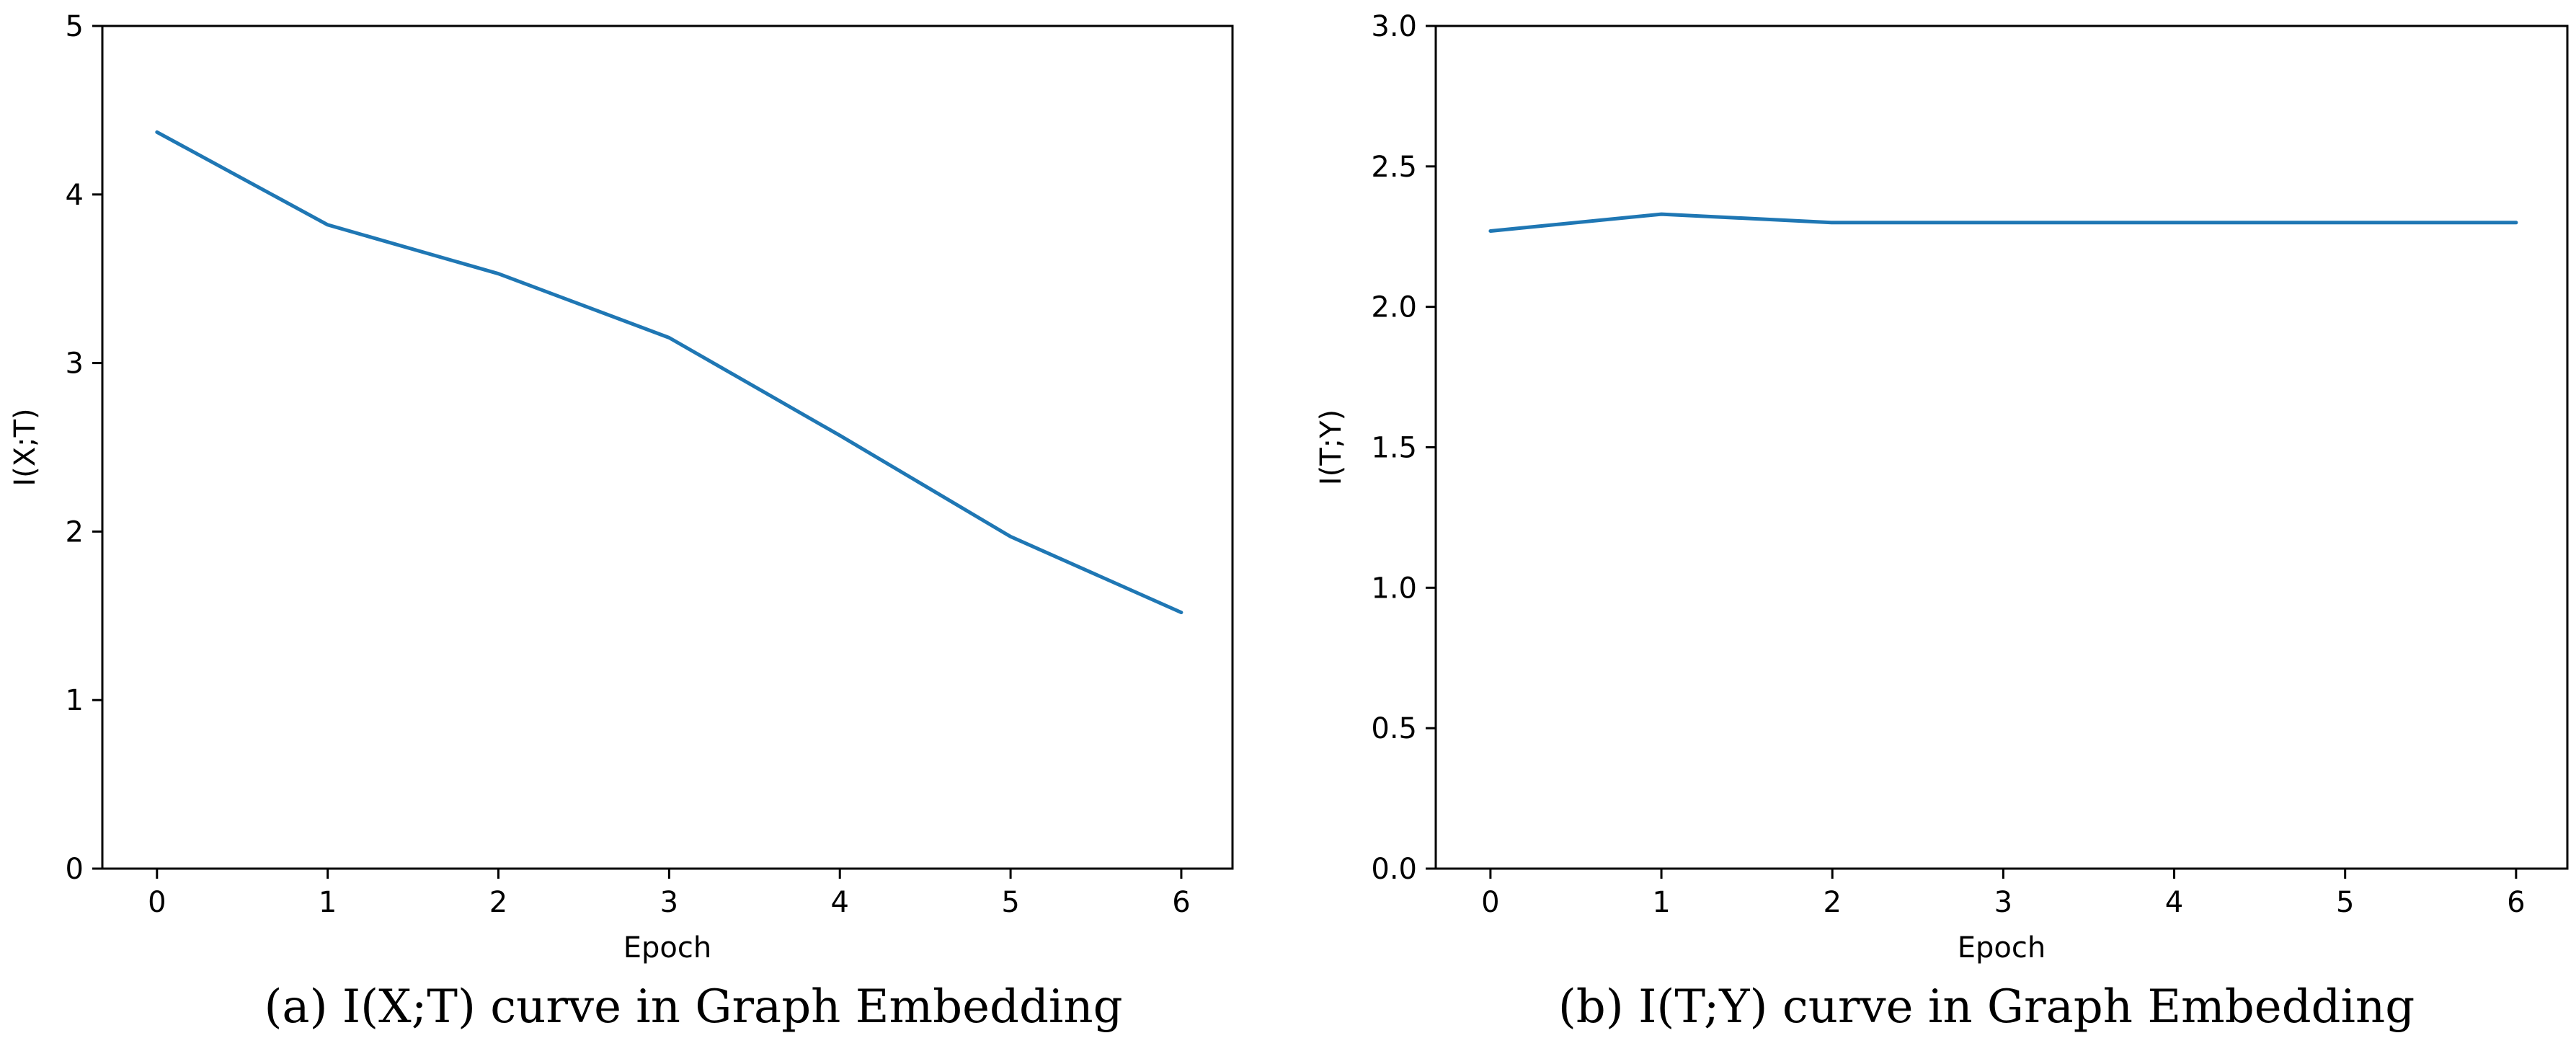  What do you see at coordinates (1331, 447) in the screenshot?
I see `y-axis-label: I(T;Y)` at bounding box center [1331, 447].